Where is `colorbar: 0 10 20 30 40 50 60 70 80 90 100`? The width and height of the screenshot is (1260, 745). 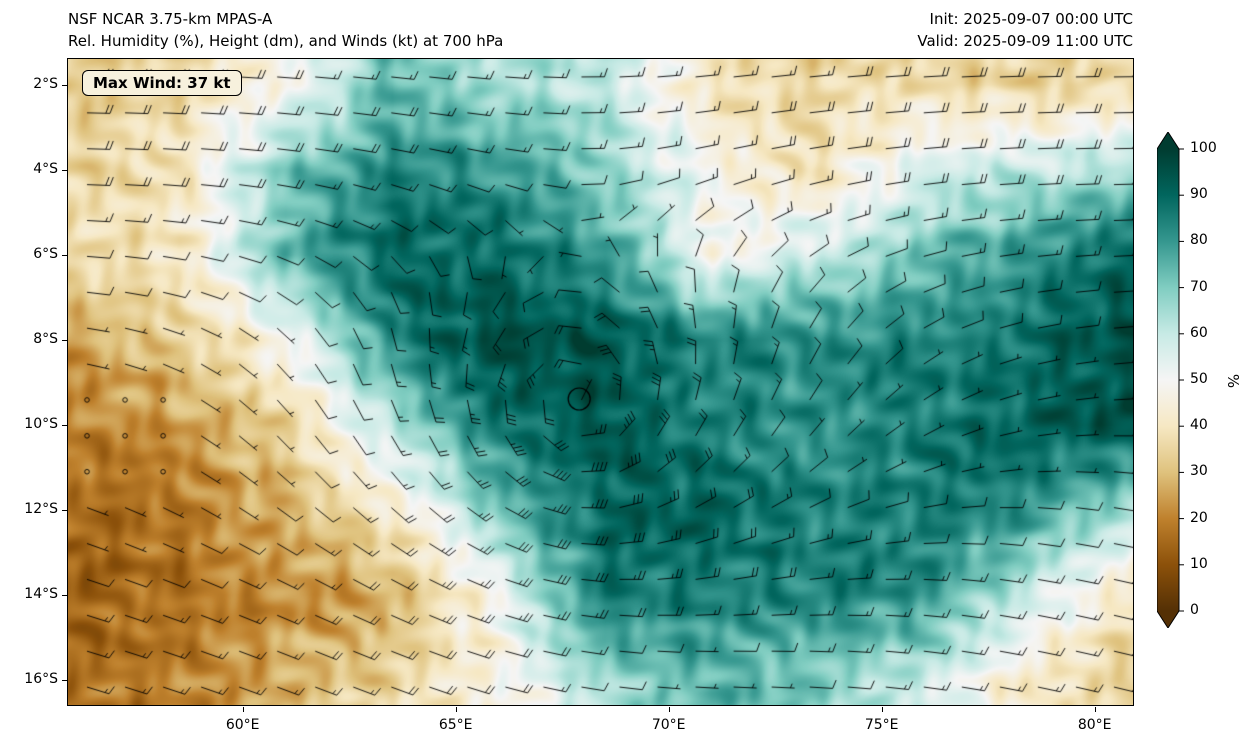 colorbar: 0 10 20 30 40 50 60 70 80 90 100 is located at coordinates (1186, 381).